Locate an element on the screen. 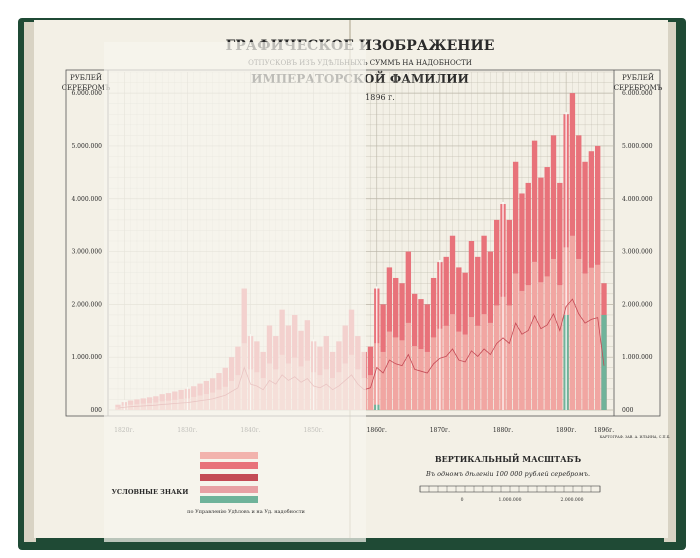 The width and height of the screenshot is (700, 558). left-unit-2: СЕРЕБРОМЪ is located at coordinates (86, 88).